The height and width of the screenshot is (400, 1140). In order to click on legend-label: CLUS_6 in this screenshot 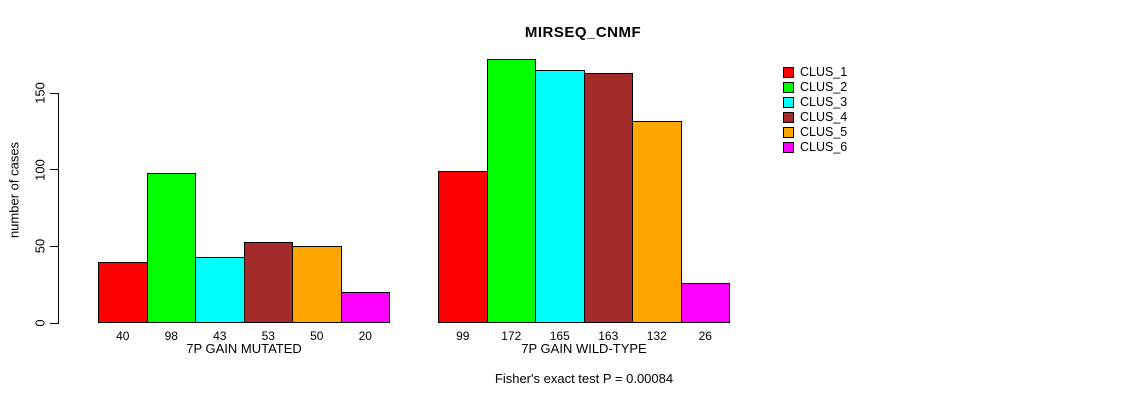, I will do `click(824, 147)`.